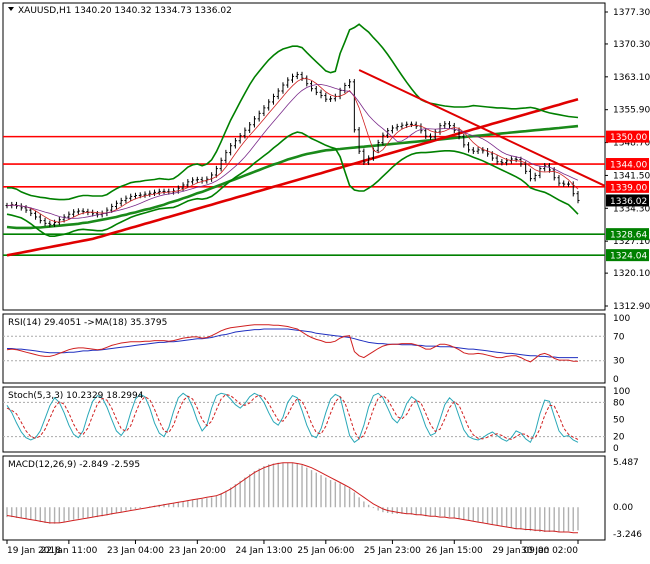 The image size is (650, 564). Describe the element at coordinates (87, 323) in the screenshot. I see `rsi-label: RSI(14) 29.4051 ->MA(18) 35.3795` at that location.